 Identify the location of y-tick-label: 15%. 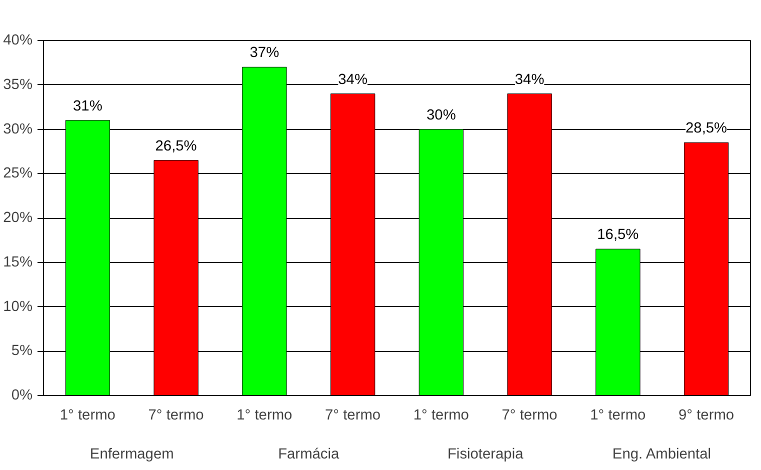
(18, 262).